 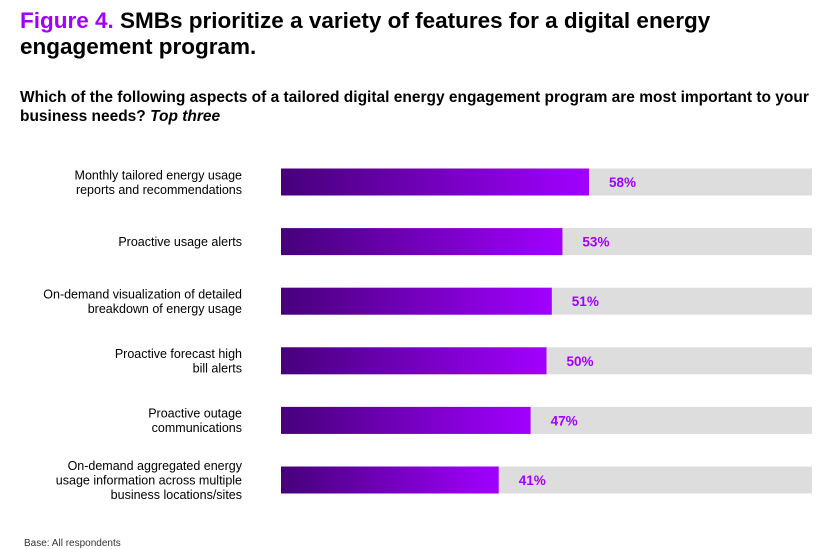 What do you see at coordinates (185, 116) in the screenshot?
I see `question-emphasis: Top three` at bounding box center [185, 116].